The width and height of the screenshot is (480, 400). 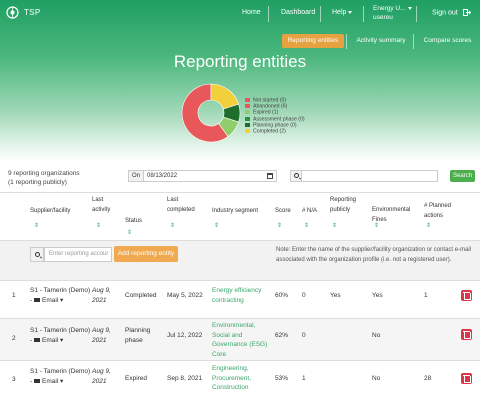 I want to click on score-cell: 53%, so click(x=282, y=378).